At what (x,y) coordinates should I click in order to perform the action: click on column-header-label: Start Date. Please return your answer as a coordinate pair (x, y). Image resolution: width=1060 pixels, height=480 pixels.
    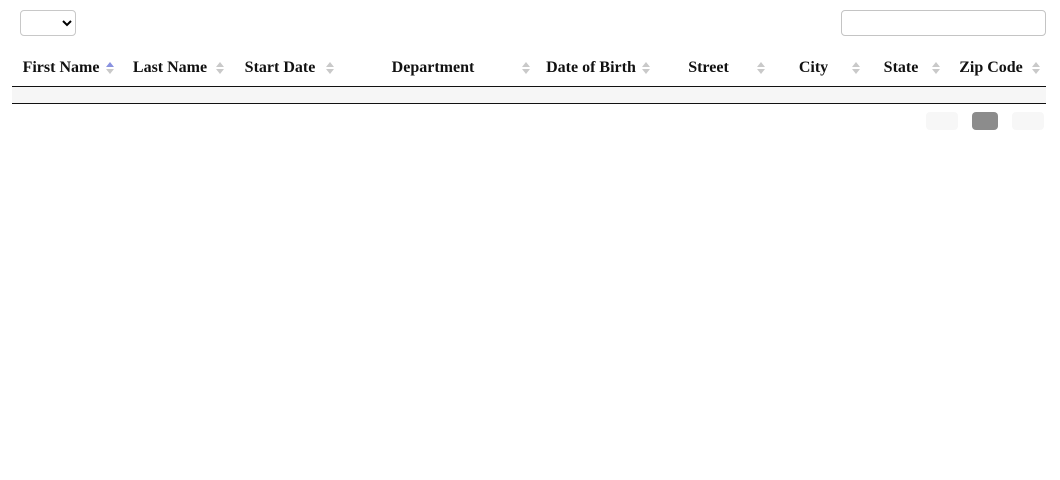
    Looking at the image, I should click on (280, 67).